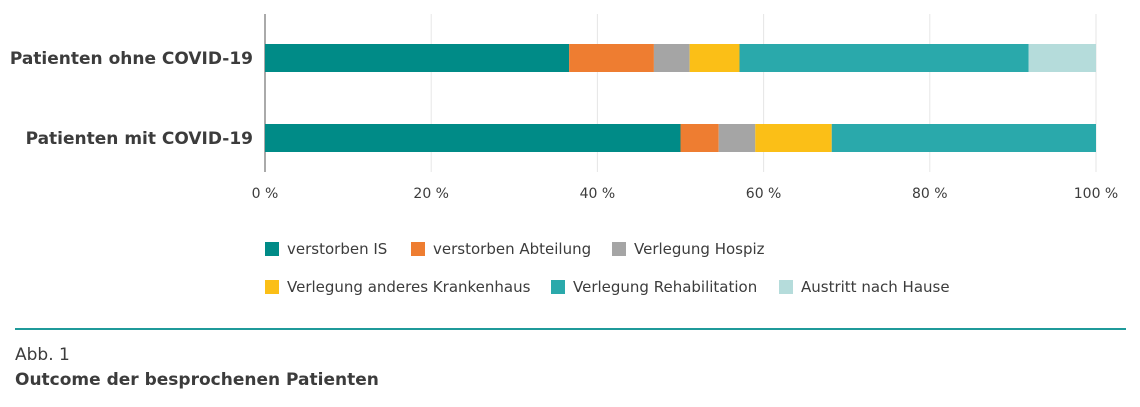  Describe the element at coordinates (131, 59) in the screenshot. I see `category-label: Patienten ohne COVID-19` at that location.